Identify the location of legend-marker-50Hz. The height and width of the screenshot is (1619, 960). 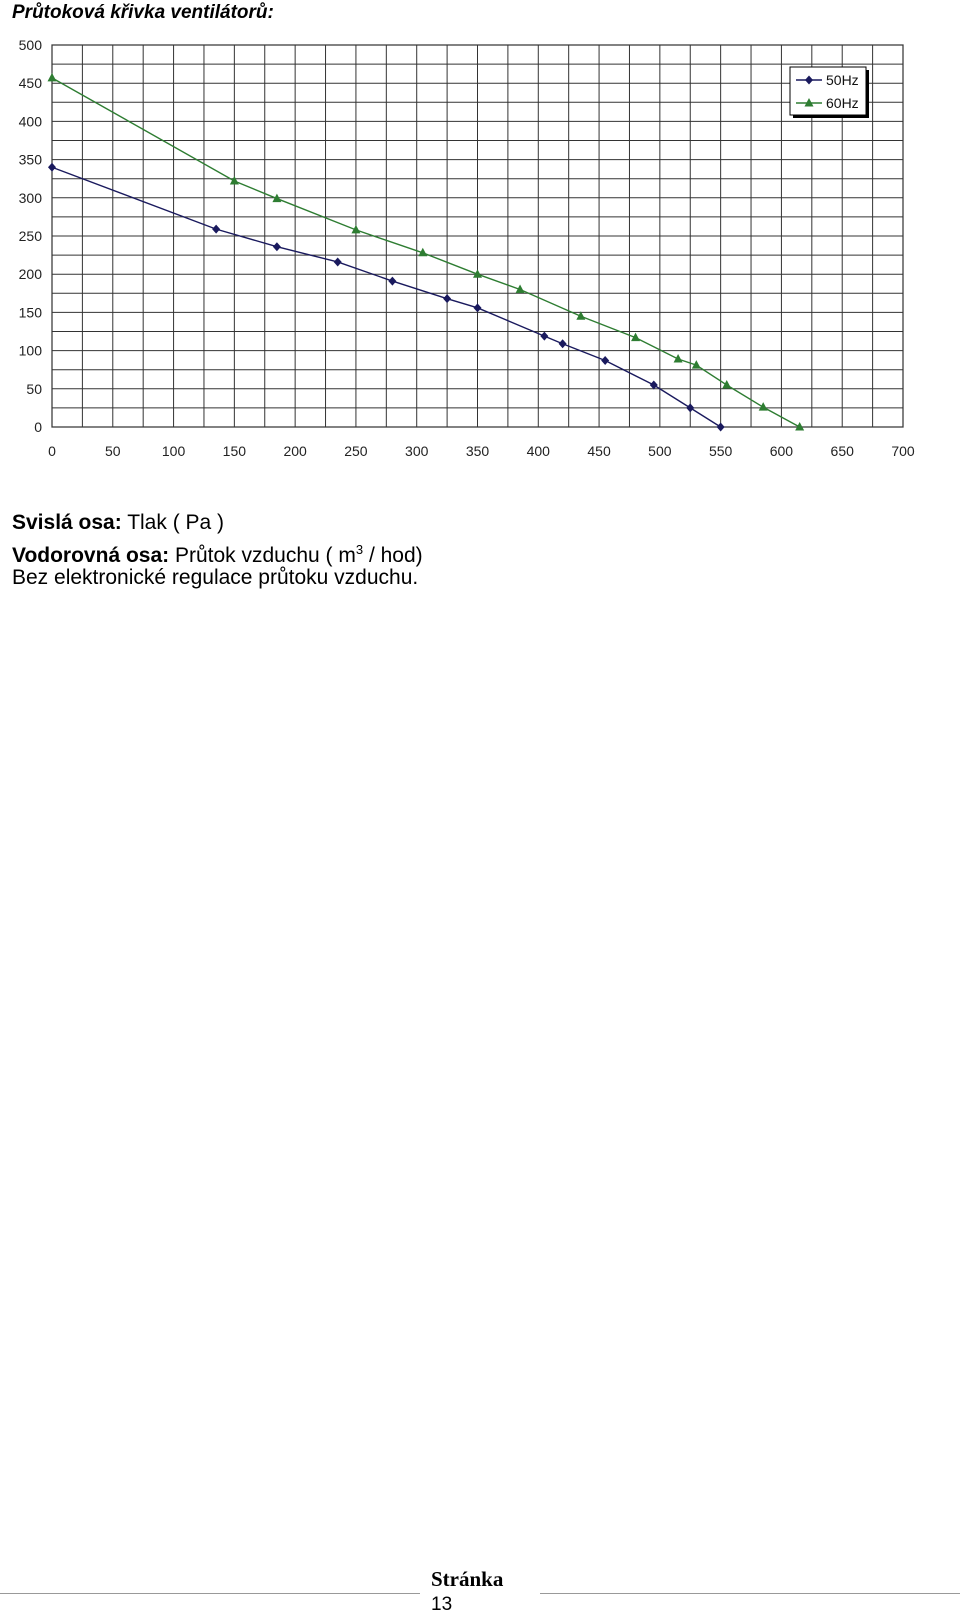
(809, 80).